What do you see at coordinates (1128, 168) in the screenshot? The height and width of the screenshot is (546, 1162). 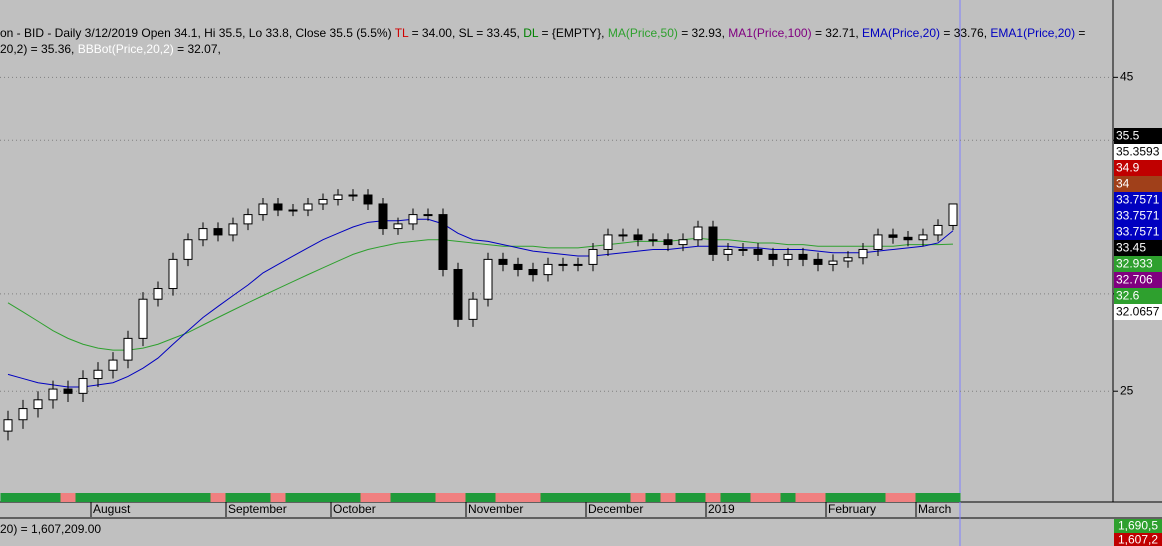 I see `price-label: 34.9` at bounding box center [1128, 168].